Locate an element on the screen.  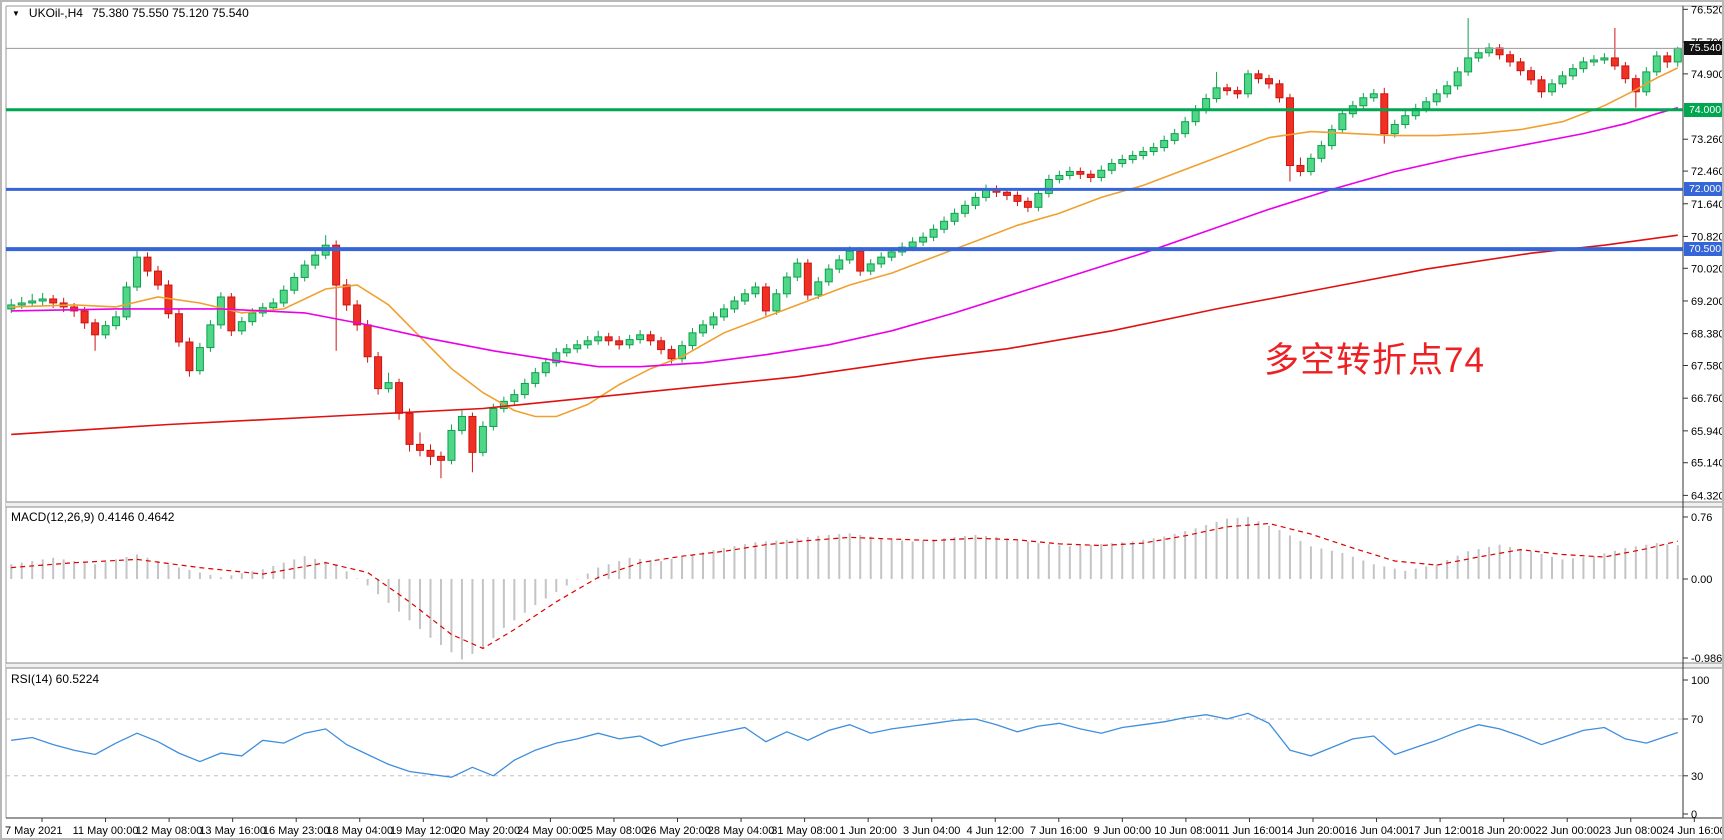
price-tick-label: 74.900 is located at coordinates (1707, 75).